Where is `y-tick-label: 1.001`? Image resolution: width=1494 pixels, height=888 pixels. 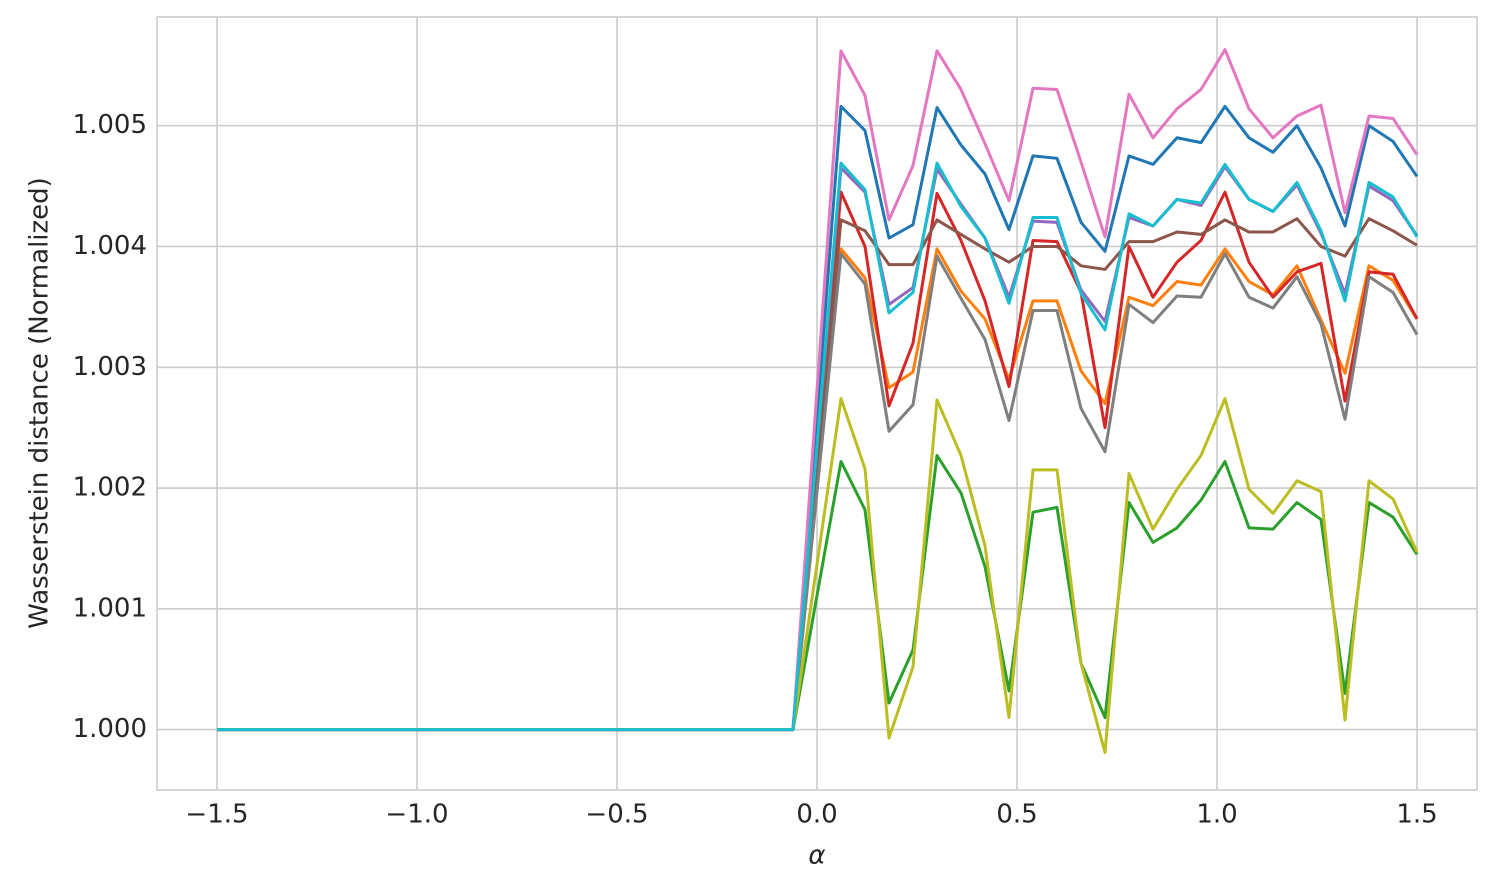
y-tick-label: 1.001 is located at coordinates (110, 608).